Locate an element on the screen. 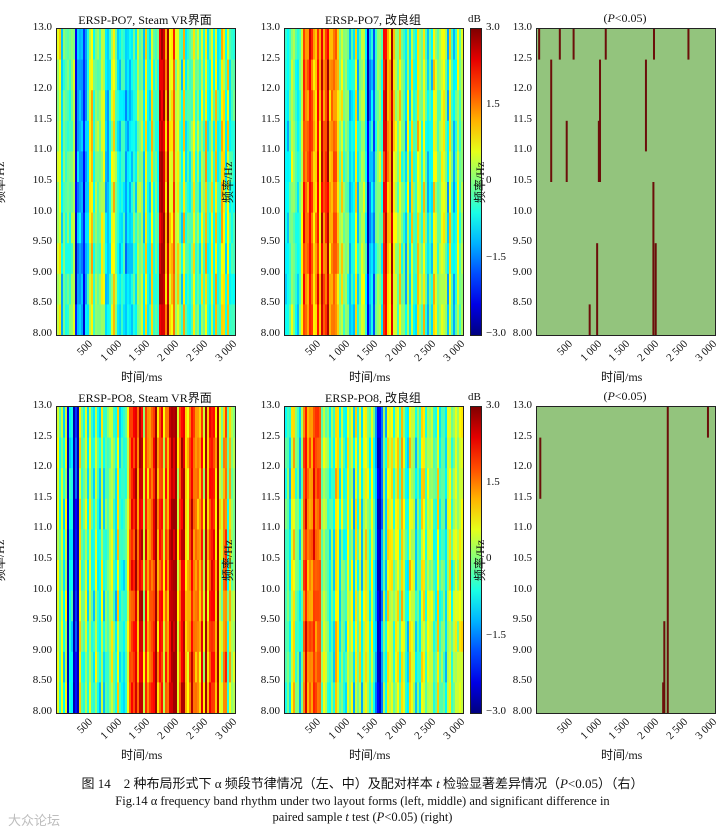 This screenshot has height=833, width=725. panel-r1c3-ytick: 9.00 is located at coordinates (522, 271).